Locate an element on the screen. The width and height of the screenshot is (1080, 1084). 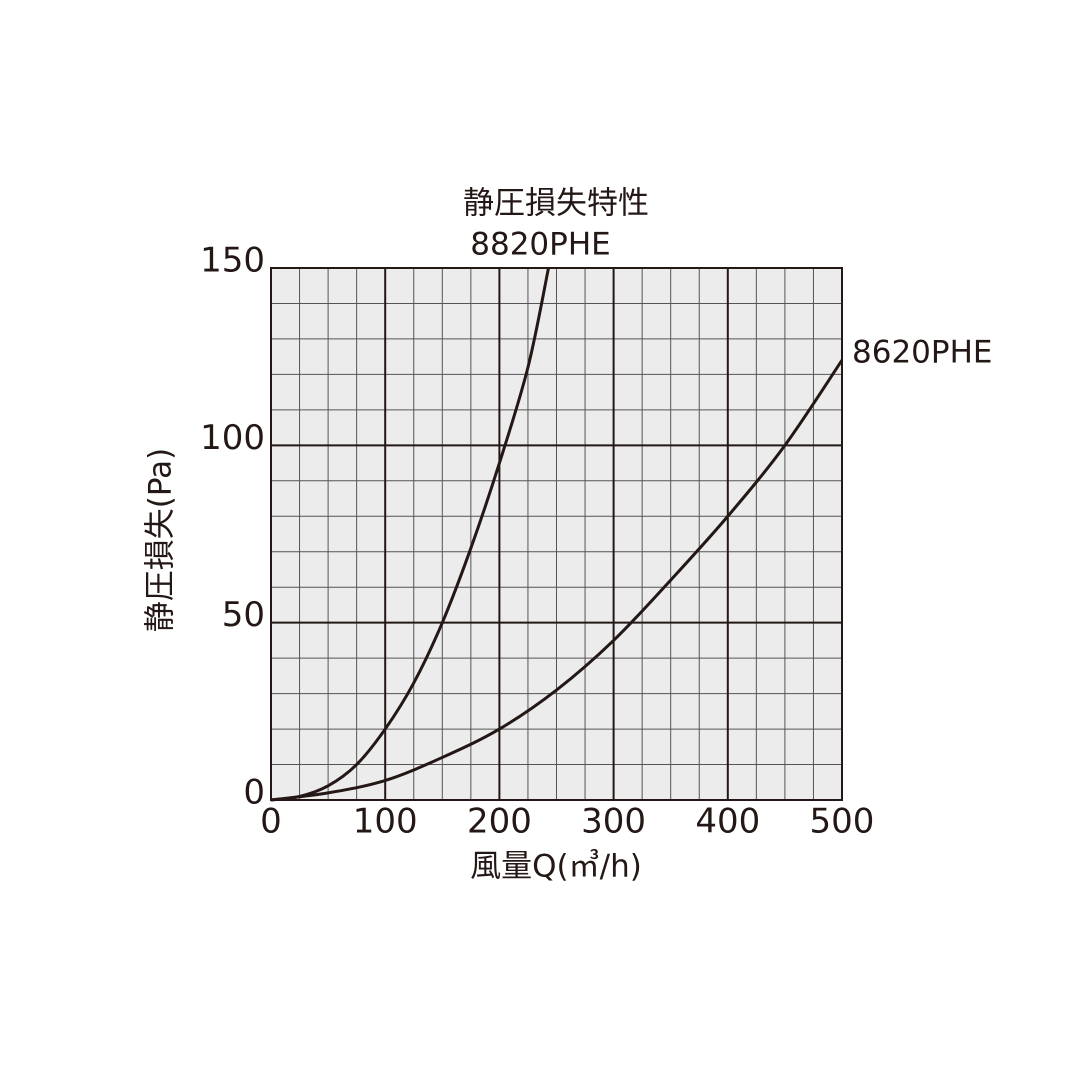
series-label: 8620PHE is located at coordinates (922, 353).